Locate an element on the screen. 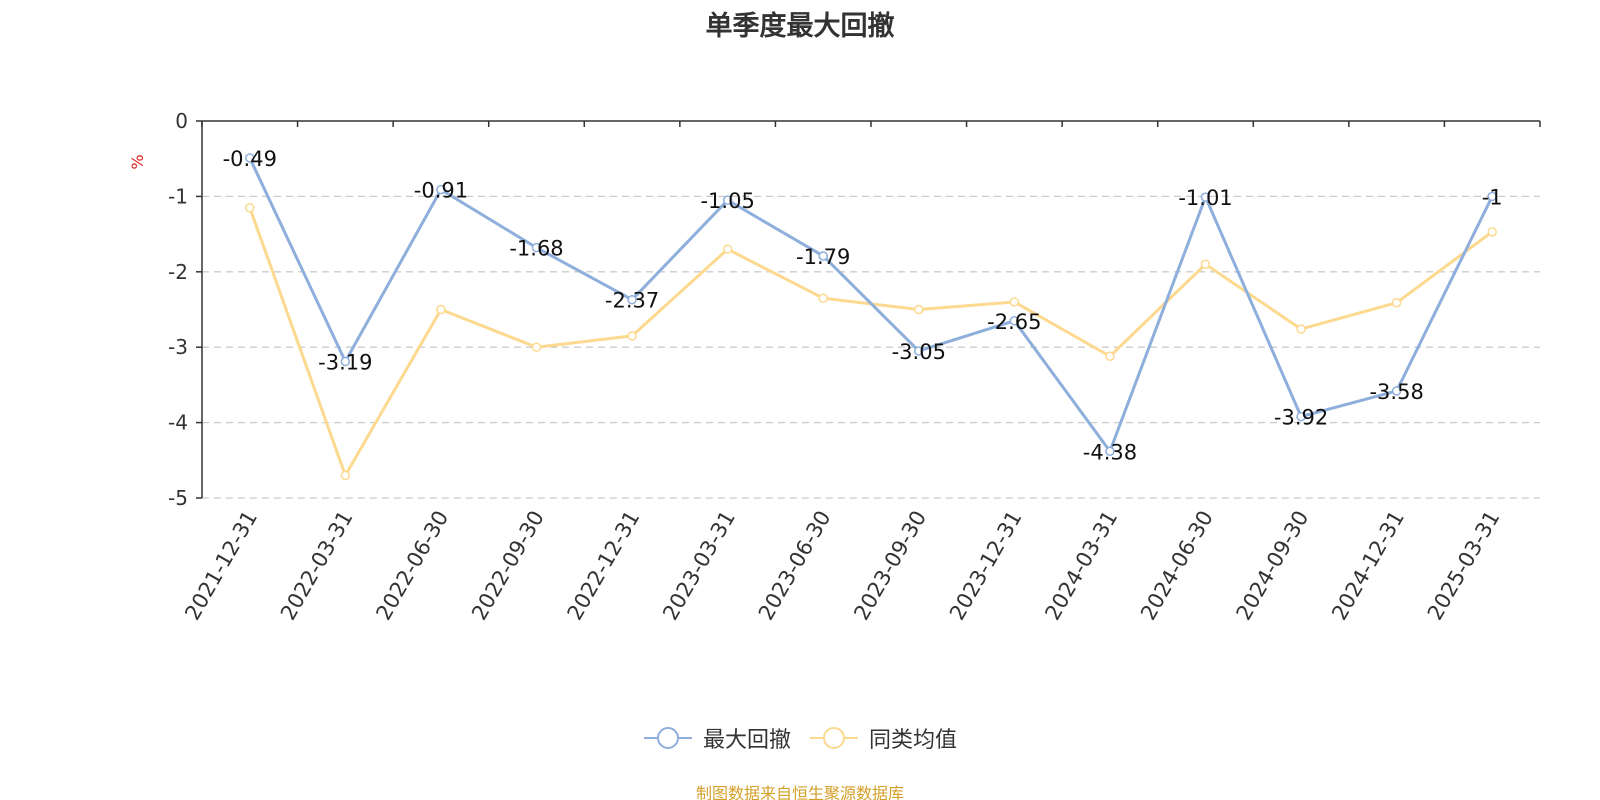  legend-item-series-2: 同类均值 is located at coordinates (883, 738).